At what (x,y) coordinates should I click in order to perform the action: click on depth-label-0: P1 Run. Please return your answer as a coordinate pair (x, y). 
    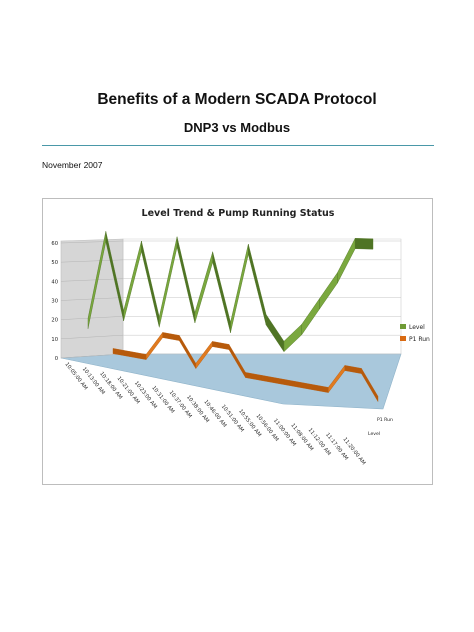
    Looking at the image, I should click on (385, 420).